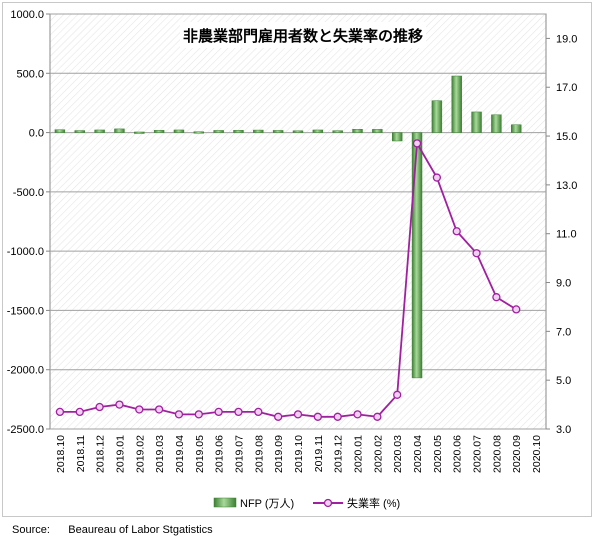 Image resolution: width=600 pixels, height=541 pixels. I want to click on source-text: Beaureau of Labor Stgatistics, so click(140, 530).